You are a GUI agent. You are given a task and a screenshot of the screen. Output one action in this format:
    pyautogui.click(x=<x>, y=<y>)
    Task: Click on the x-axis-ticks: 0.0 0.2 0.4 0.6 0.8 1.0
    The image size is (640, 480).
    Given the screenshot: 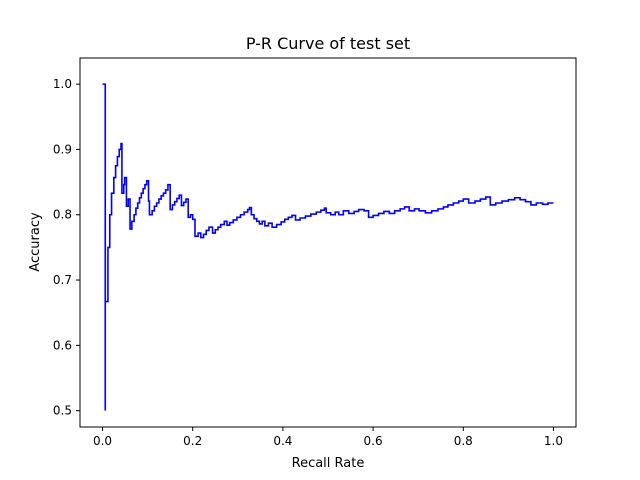 What is the action you would take?
    pyautogui.click(x=328, y=437)
    